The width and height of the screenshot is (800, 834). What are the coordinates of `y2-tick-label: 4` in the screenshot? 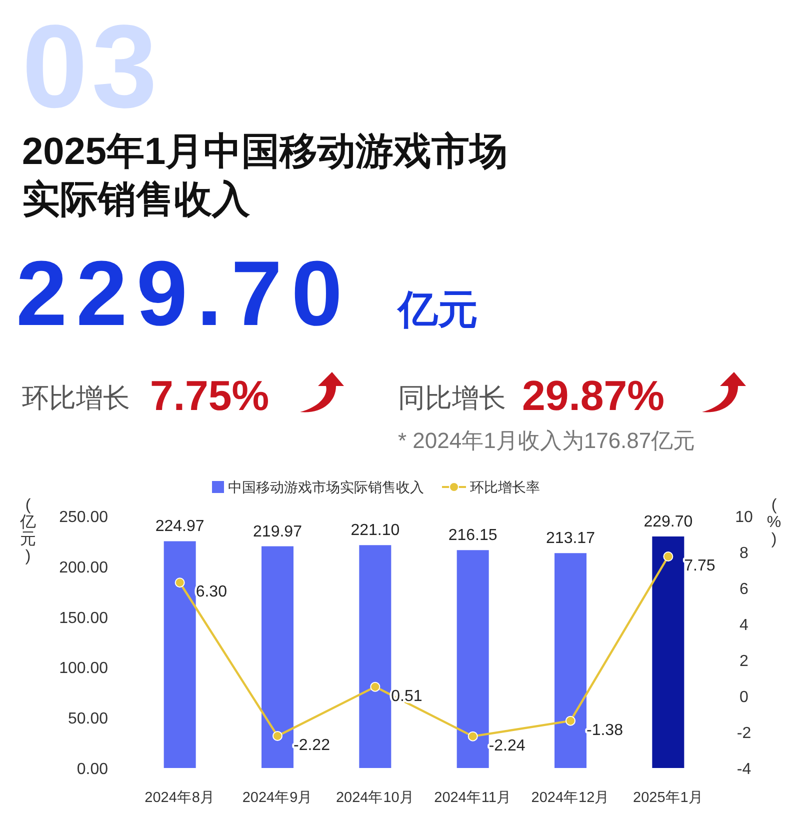 It's located at (744, 625).